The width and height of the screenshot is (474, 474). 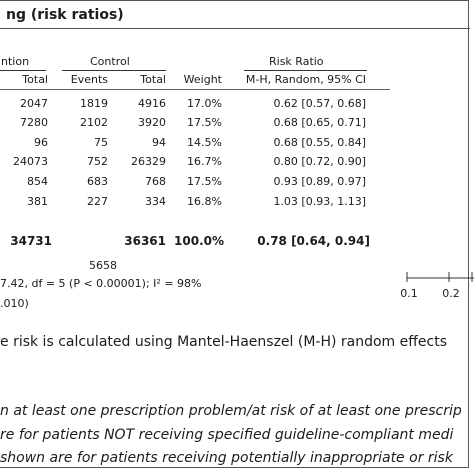 I want to click on forest-plot-axis, so click(x=440, y=277).